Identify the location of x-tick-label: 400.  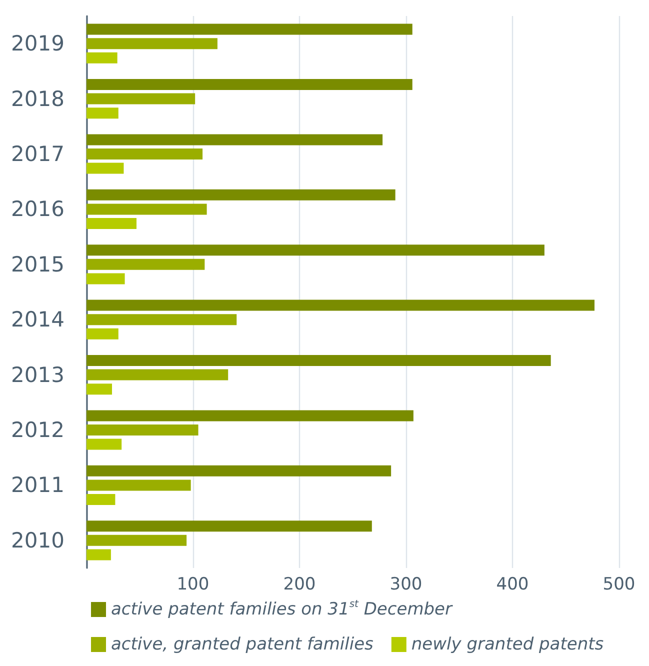
(512, 584).